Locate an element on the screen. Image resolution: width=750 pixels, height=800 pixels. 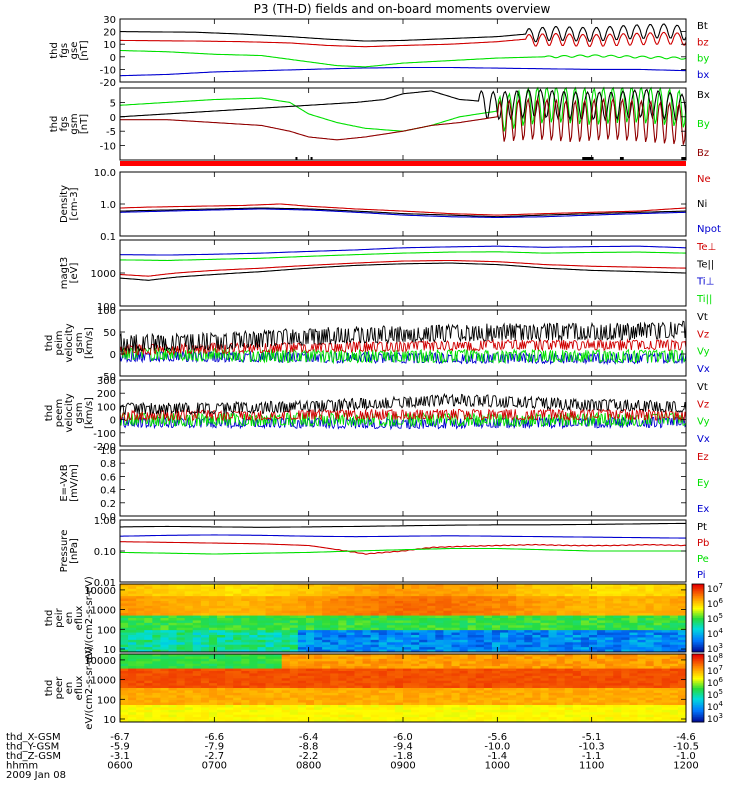
colorbar-segment is located at coordinates (698, 607).